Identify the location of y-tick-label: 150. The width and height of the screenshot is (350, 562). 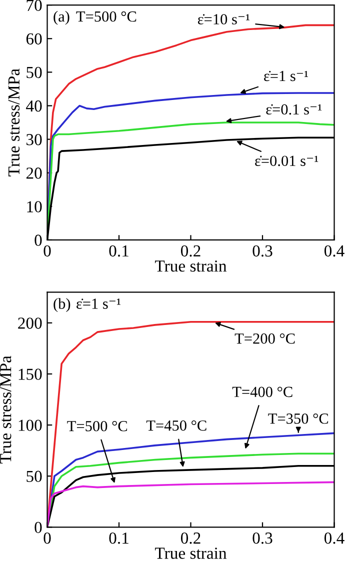
(30, 374).